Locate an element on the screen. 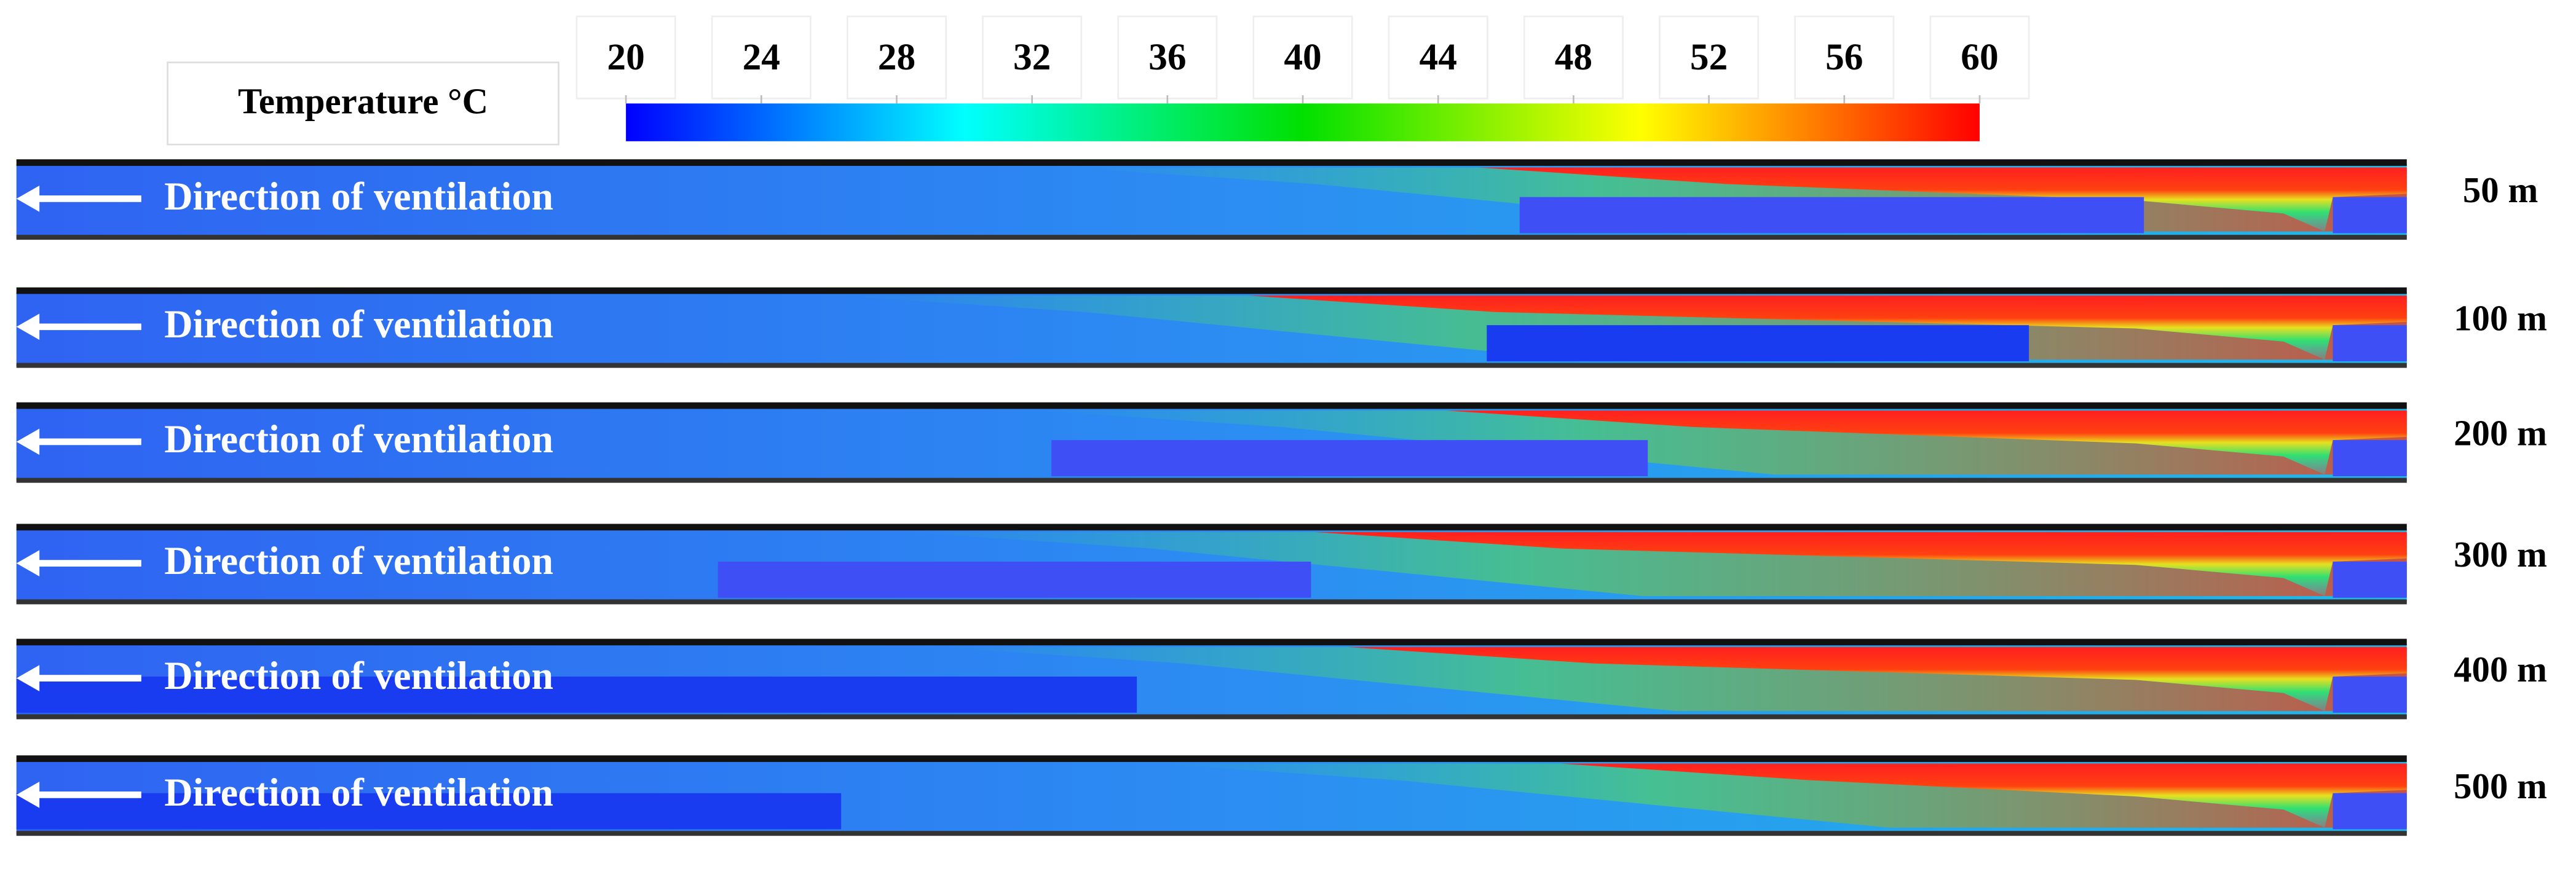 This screenshot has width=2576, height=872. tick-label: 32 is located at coordinates (1032, 57).